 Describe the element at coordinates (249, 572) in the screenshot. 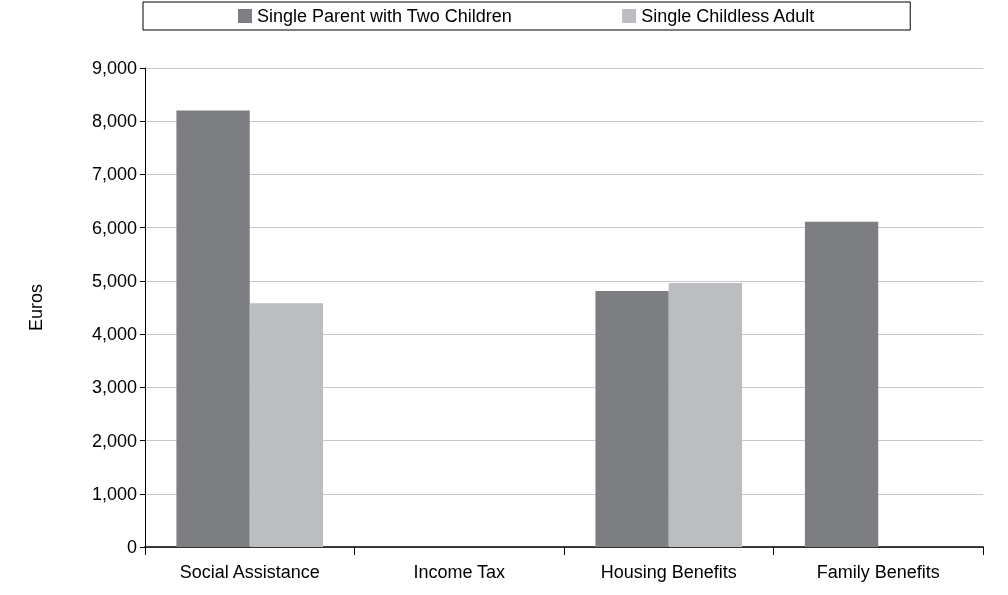

I see `x-tick-label: Social Assistance` at that location.